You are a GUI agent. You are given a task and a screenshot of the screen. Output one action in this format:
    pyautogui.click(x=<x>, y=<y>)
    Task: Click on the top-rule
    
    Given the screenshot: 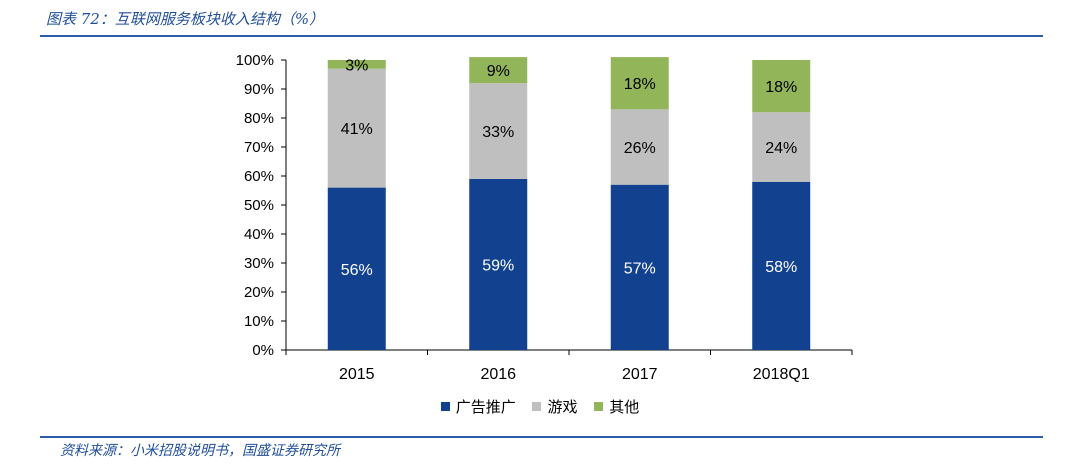 What is the action you would take?
    pyautogui.click(x=541, y=36)
    